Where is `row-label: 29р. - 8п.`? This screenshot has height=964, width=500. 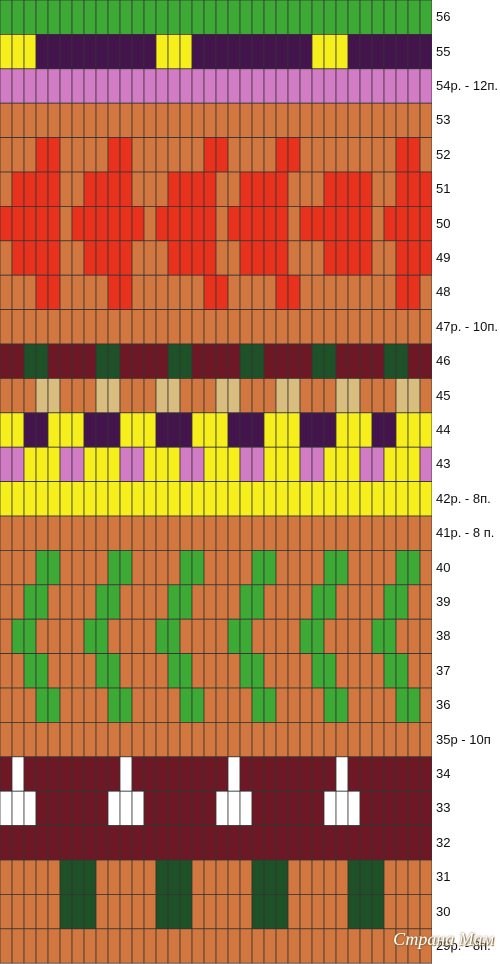 row-label: 29р. - 8п. is located at coordinates (463, 945).